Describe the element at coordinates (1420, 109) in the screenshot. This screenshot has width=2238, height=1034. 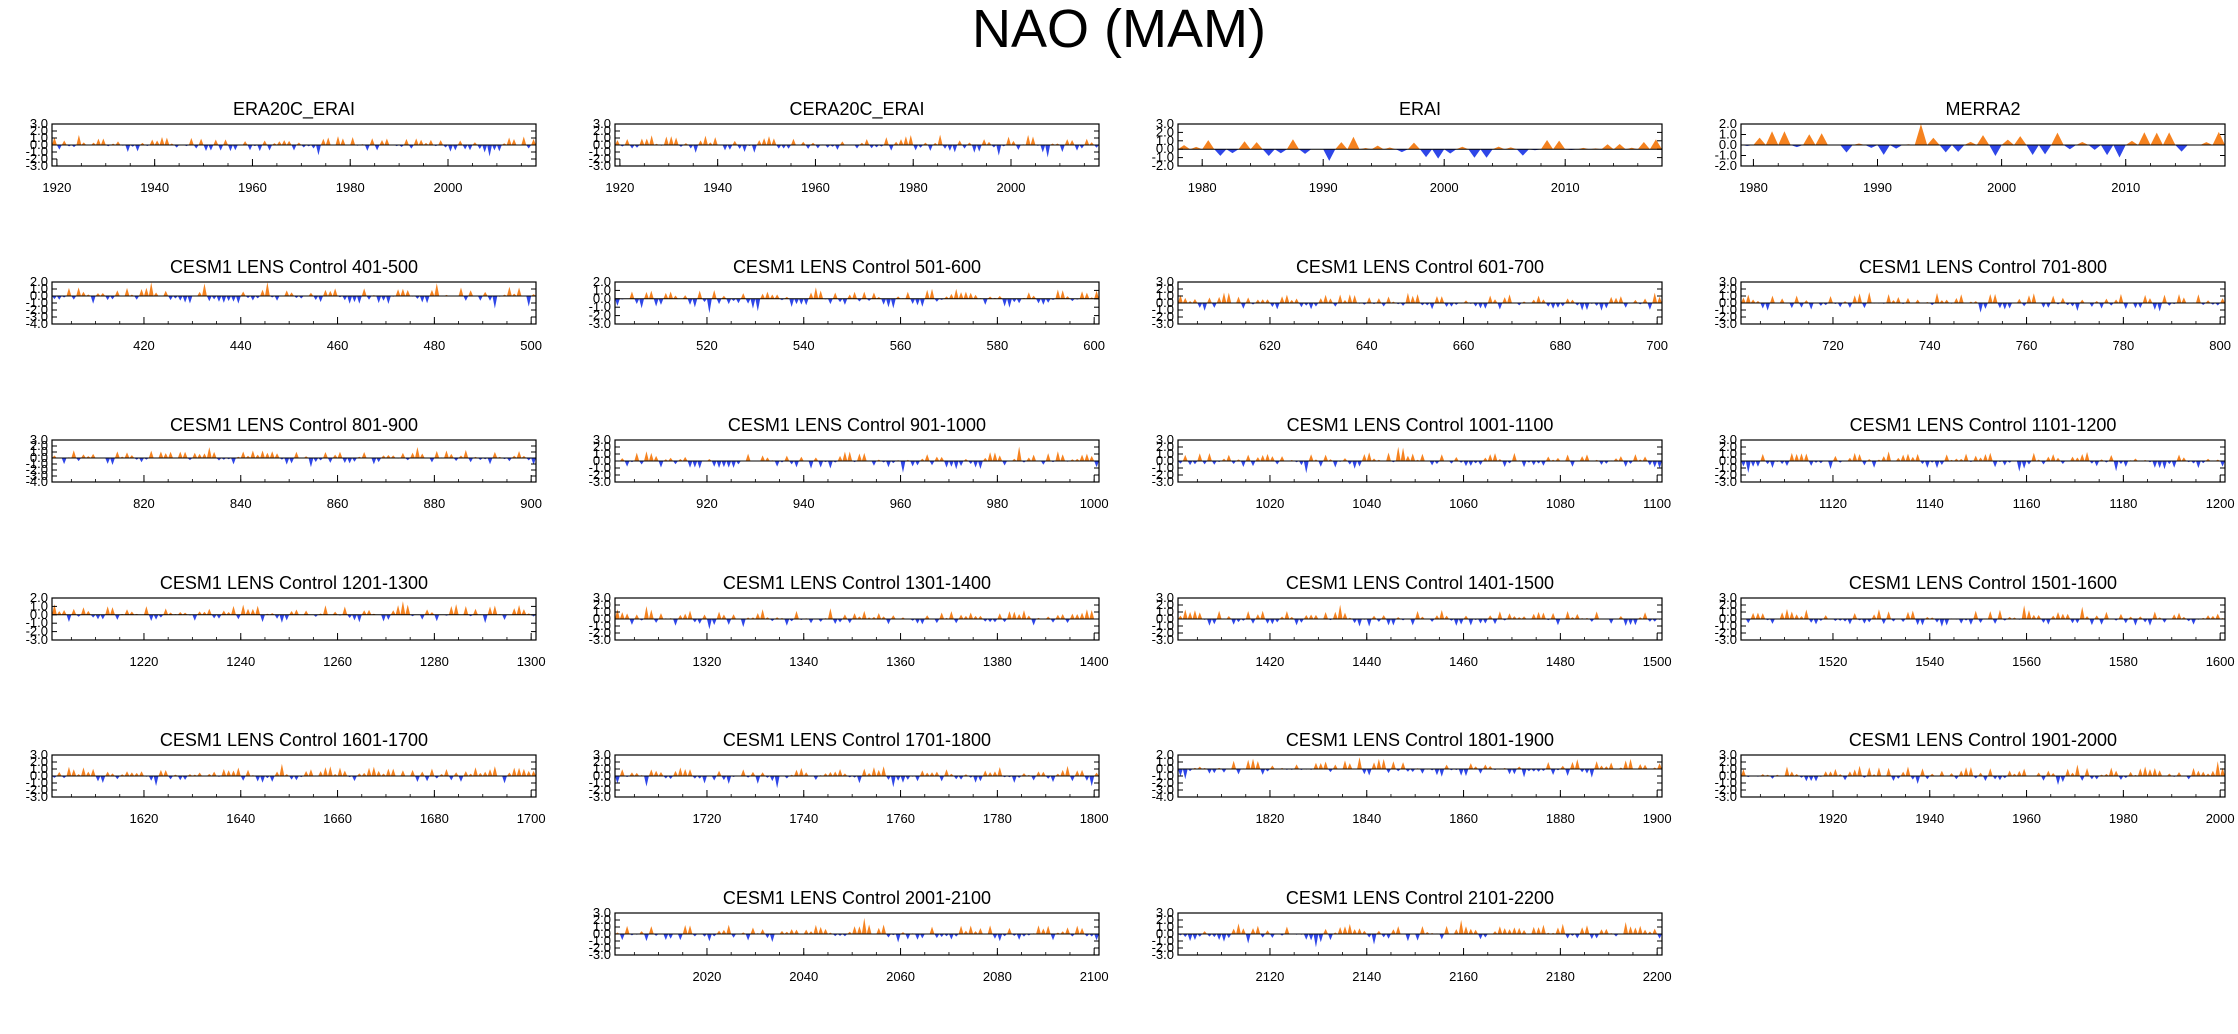
I see `panel-title: ERAI` at that location.